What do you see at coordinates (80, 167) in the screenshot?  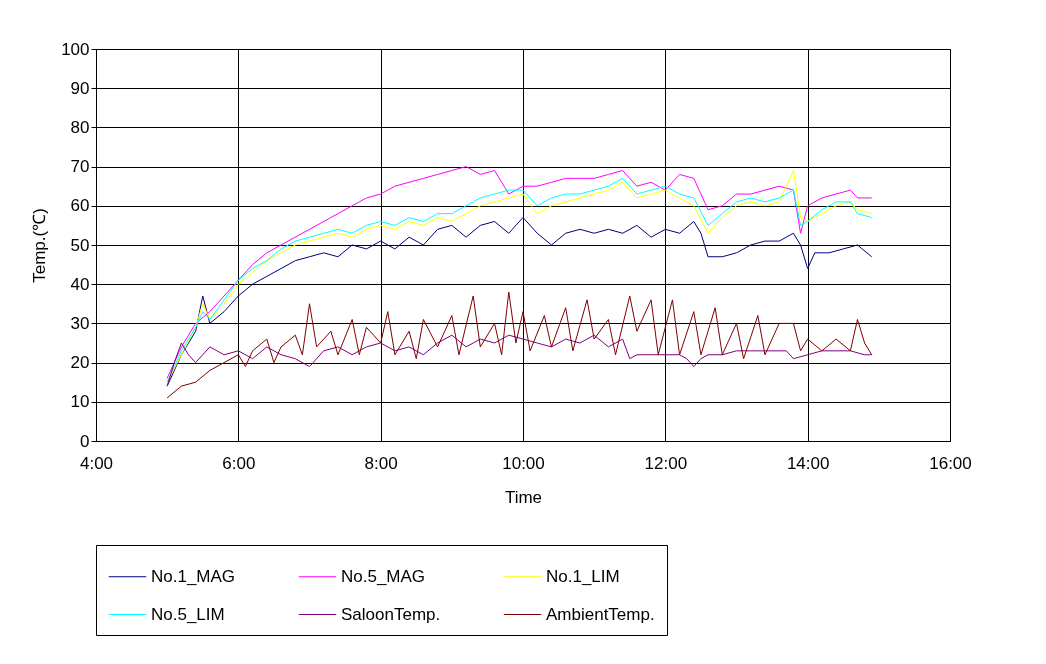 I see `y-tick-label: 70` at bounding box center [80, 167].